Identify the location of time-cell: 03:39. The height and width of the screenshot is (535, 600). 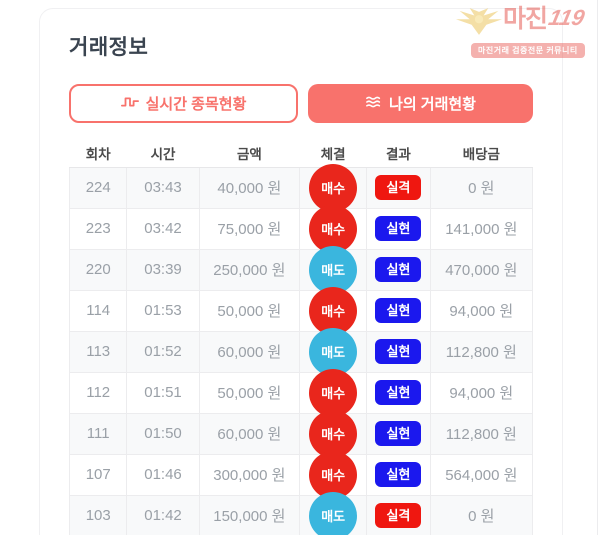
(163, 269).